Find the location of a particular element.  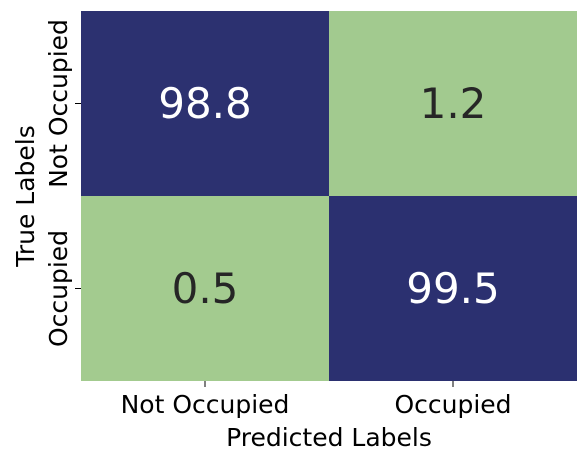

y-axis-label: True Labels is located at coordinates (25, 196).